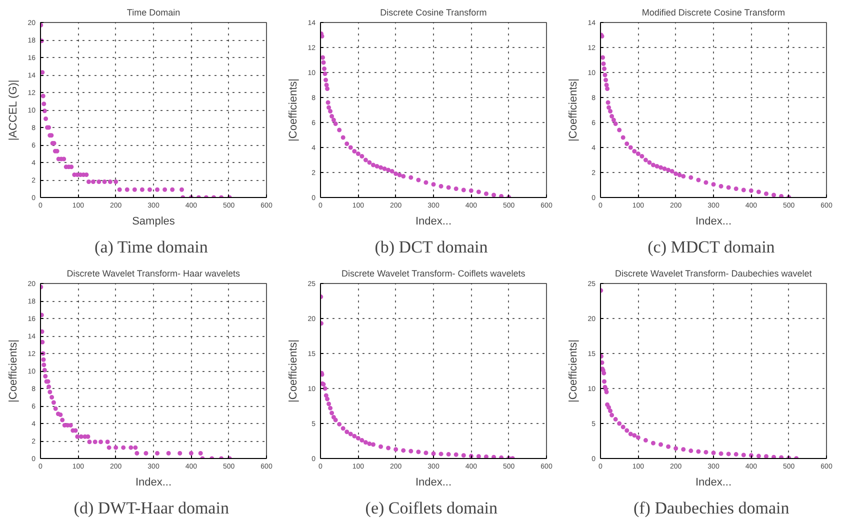 The image size is (842, 522). I want to click on chart-title: Modified Discrete Cosine Transform, so click(713, 13).